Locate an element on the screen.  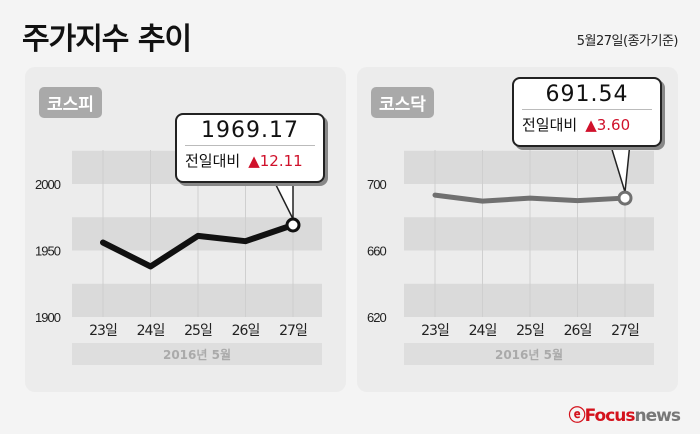
kosdaq-badge: 코스닥 is located at coordinates (402, 102).